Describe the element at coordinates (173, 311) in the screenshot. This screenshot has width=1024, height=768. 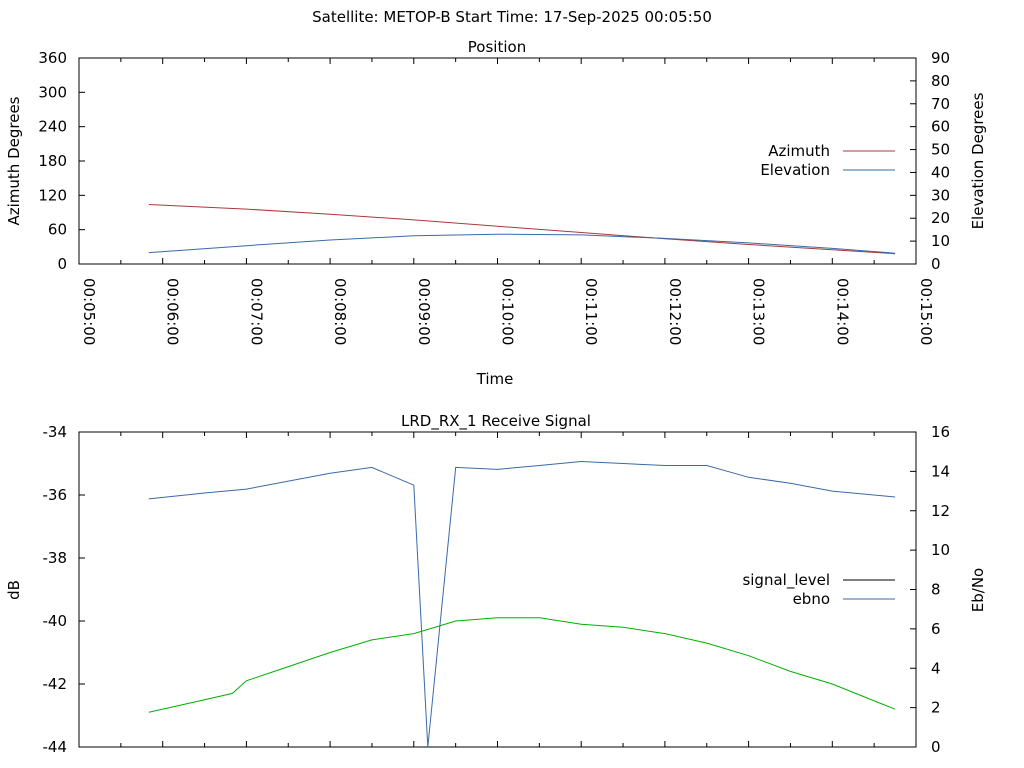
I see `x-tick-label: 00:06:00` at that location.